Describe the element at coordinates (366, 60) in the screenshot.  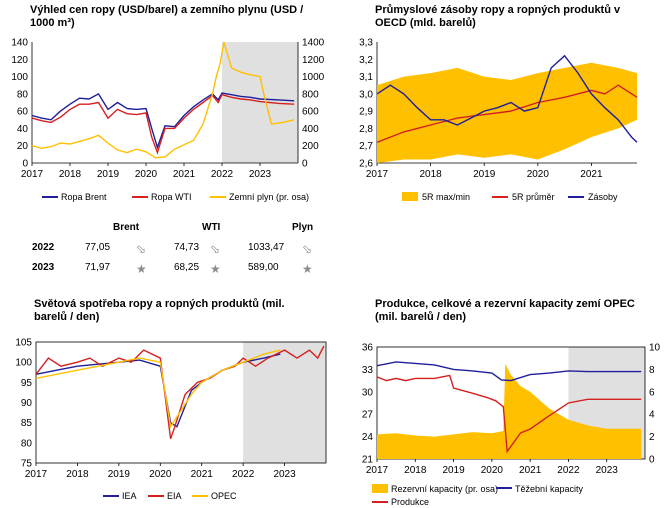
I see `y-tick-label: 3,2` at that location.